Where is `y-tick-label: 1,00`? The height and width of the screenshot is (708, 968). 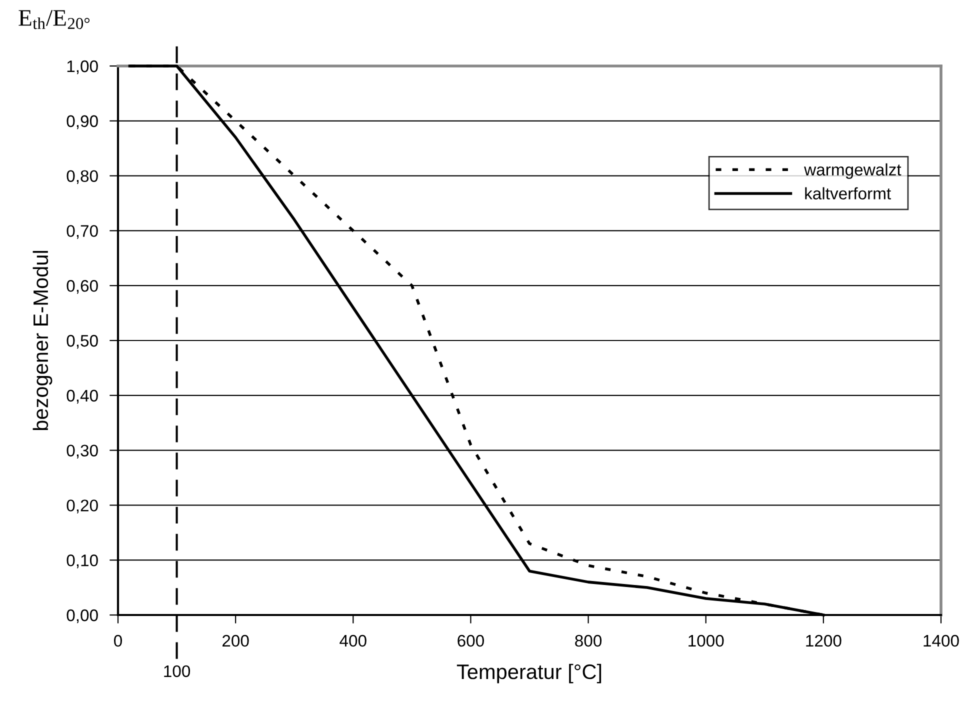
y-tick-label: 1,00 is located at coordinates (82, 67).